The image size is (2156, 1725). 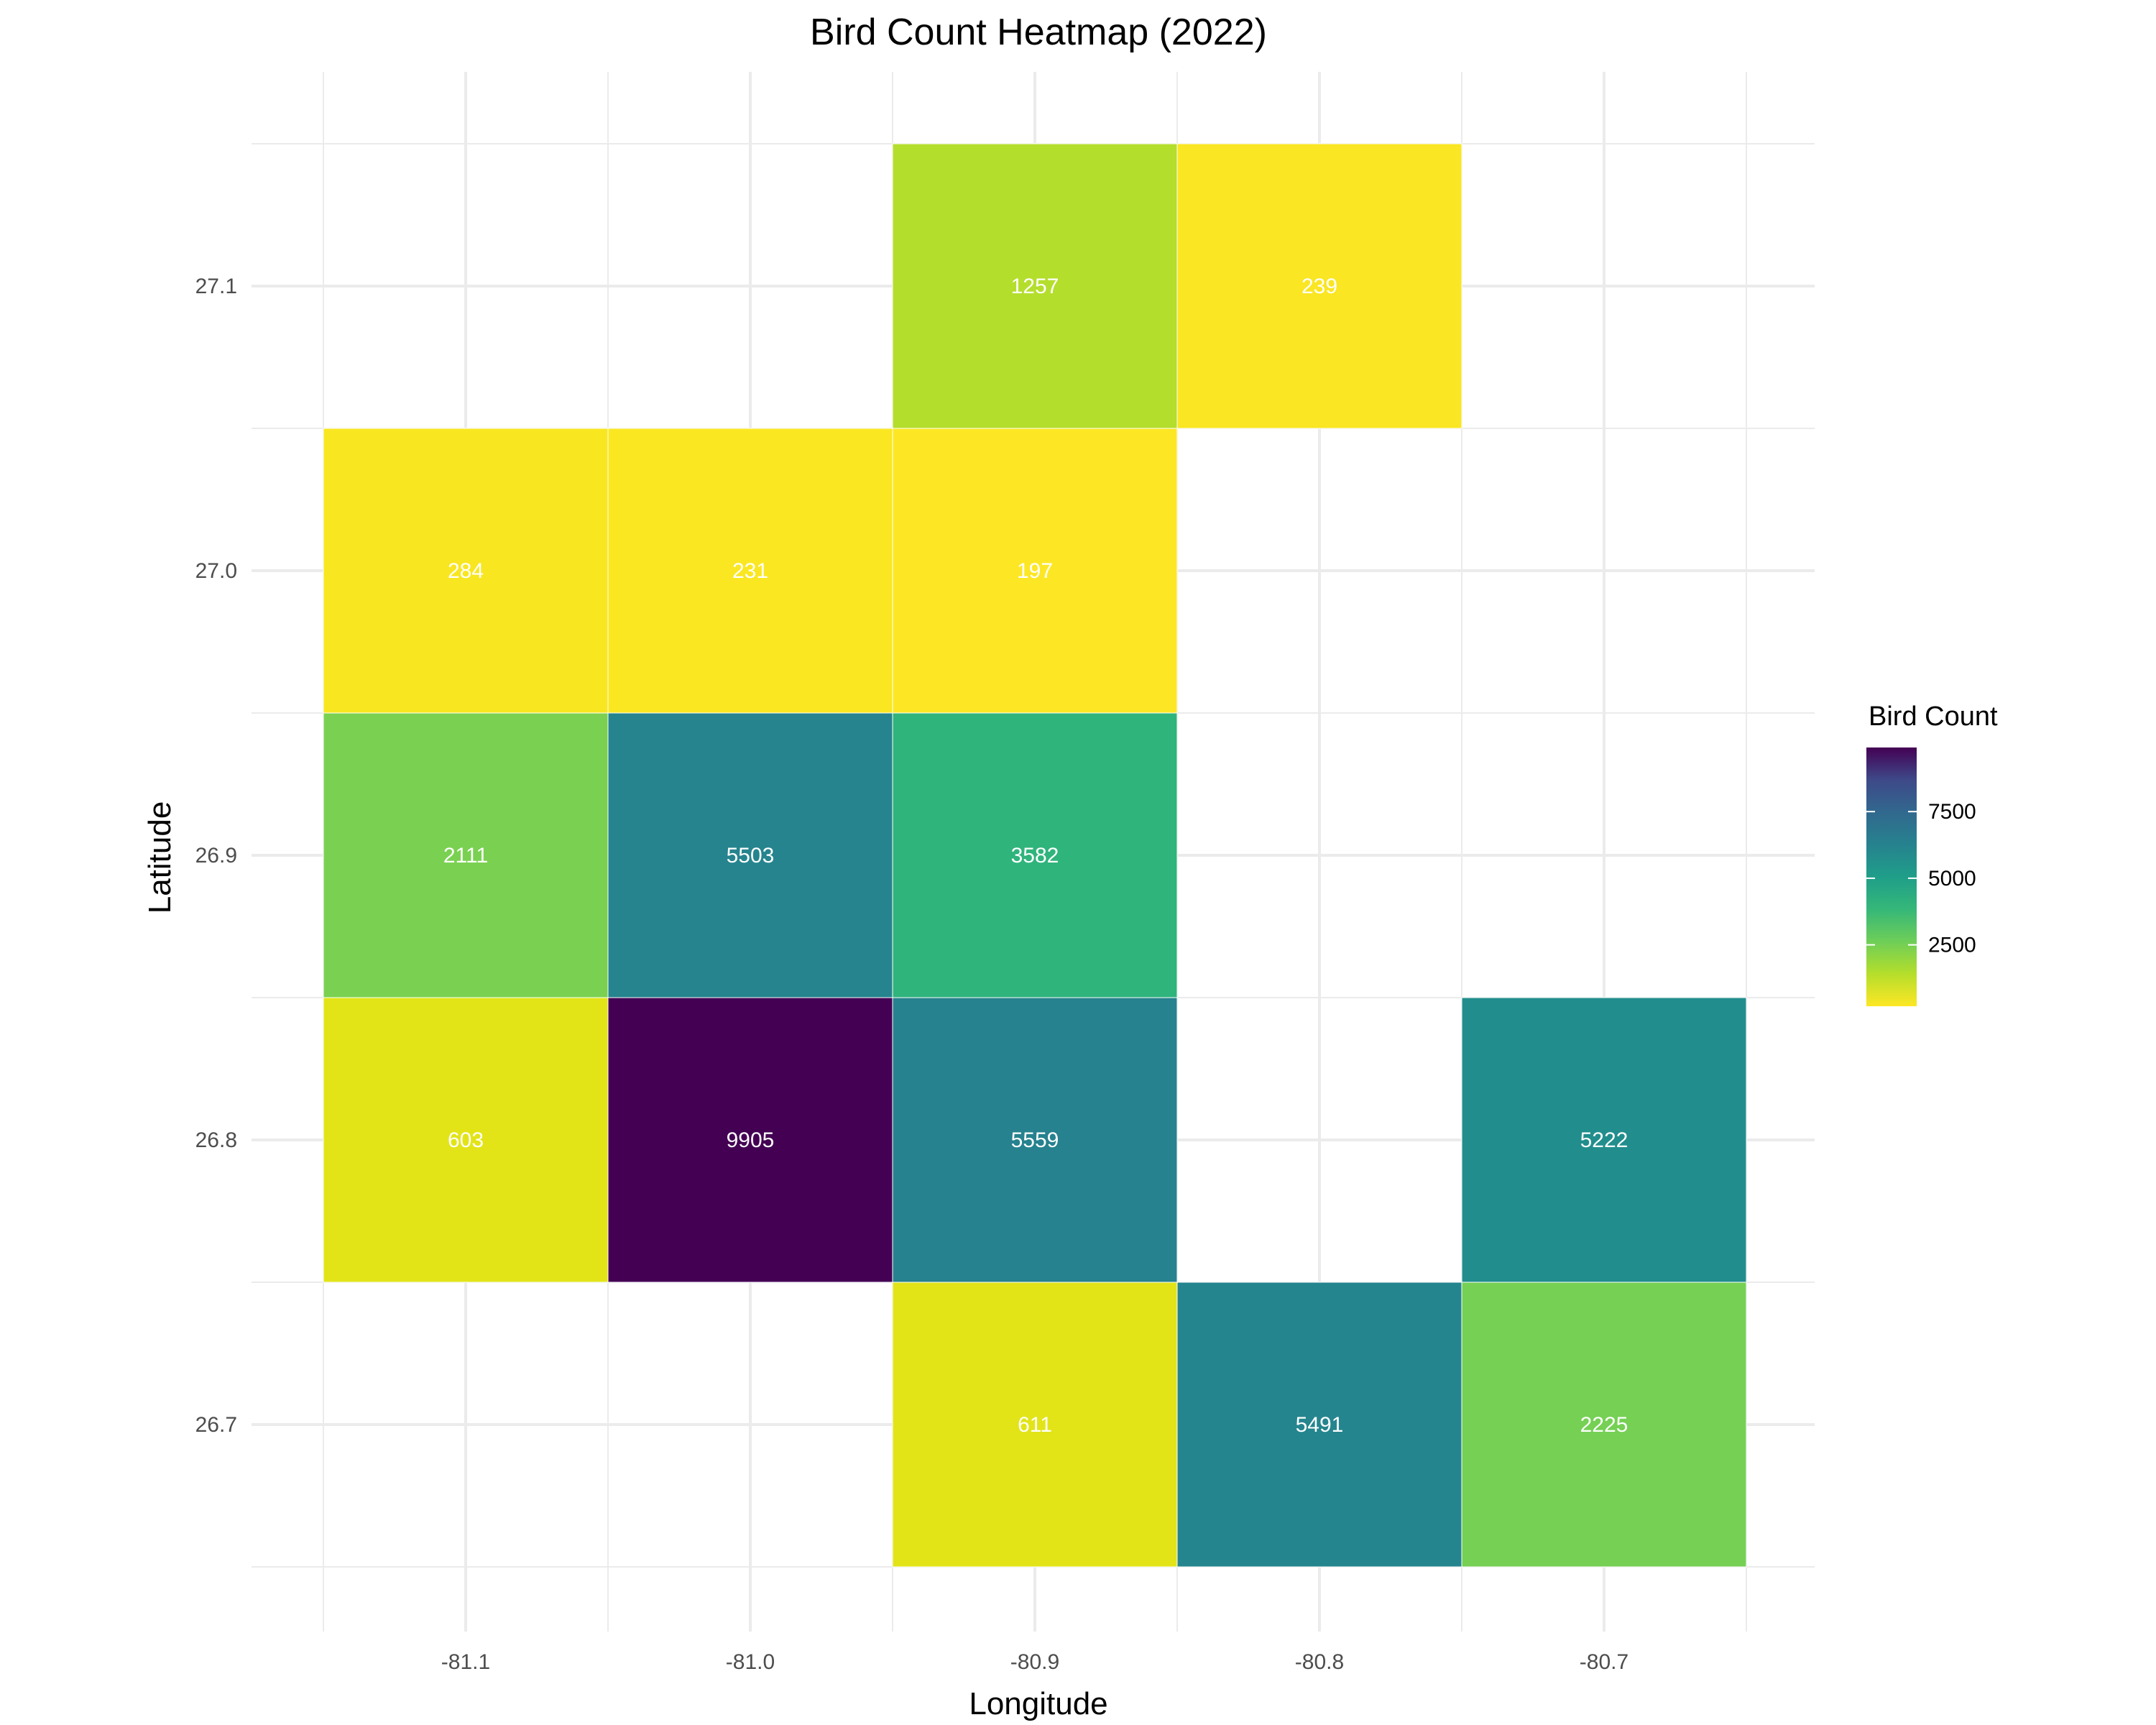 I want to click on cell-value-label: 603, so click(x=466, y=1140).